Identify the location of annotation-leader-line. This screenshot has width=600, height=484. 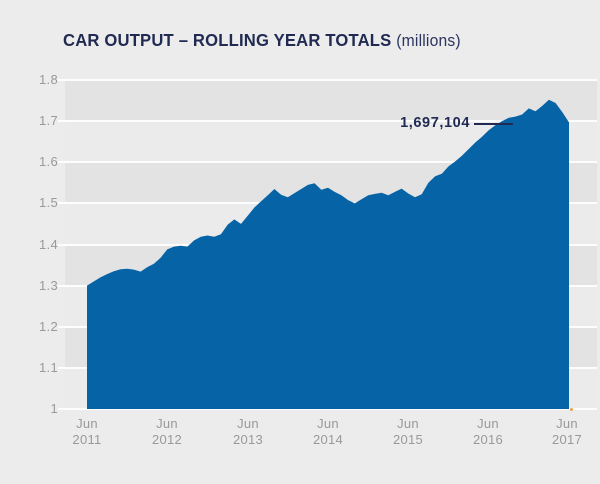
(493, 124).